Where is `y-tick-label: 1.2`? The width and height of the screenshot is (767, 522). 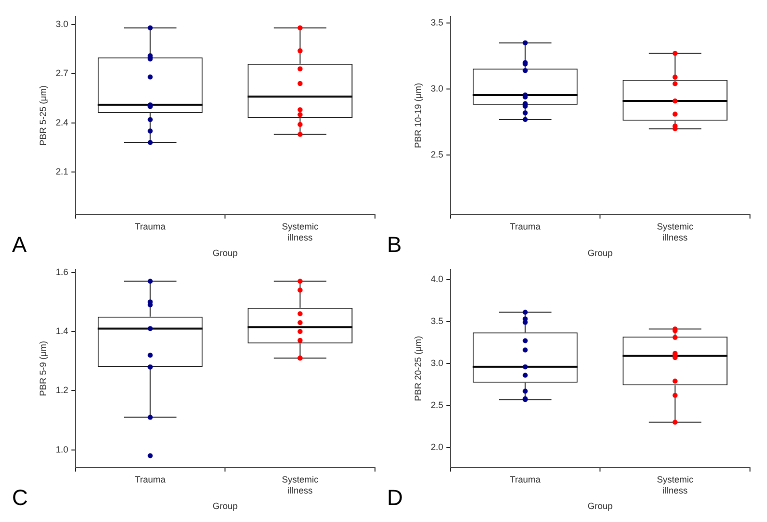
y-tick-label: 1.2 is located at coordinates (62, 390).